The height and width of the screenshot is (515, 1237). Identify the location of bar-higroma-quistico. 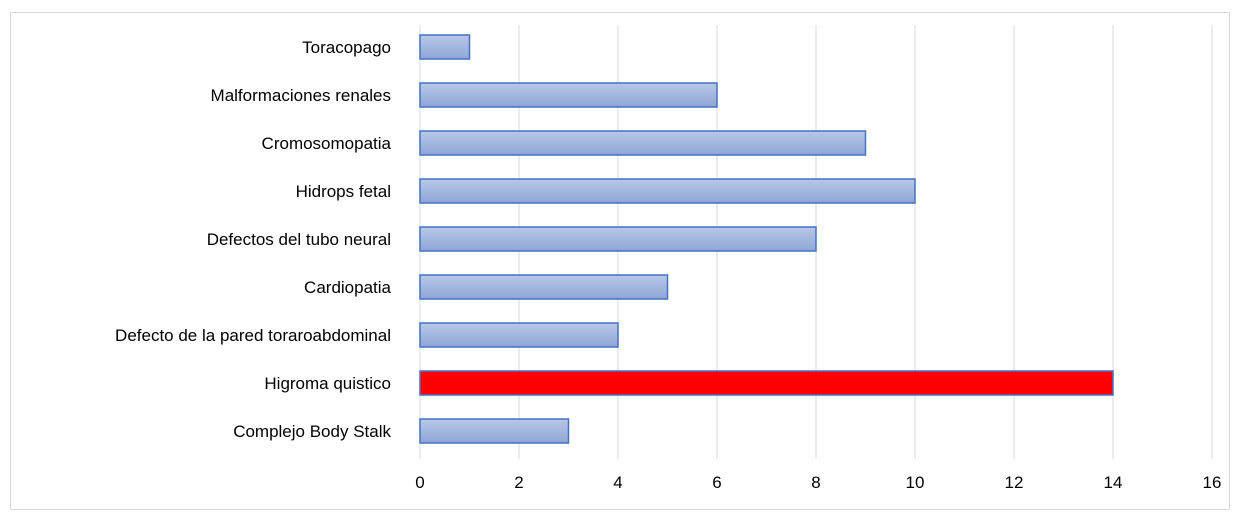
(766, 383).